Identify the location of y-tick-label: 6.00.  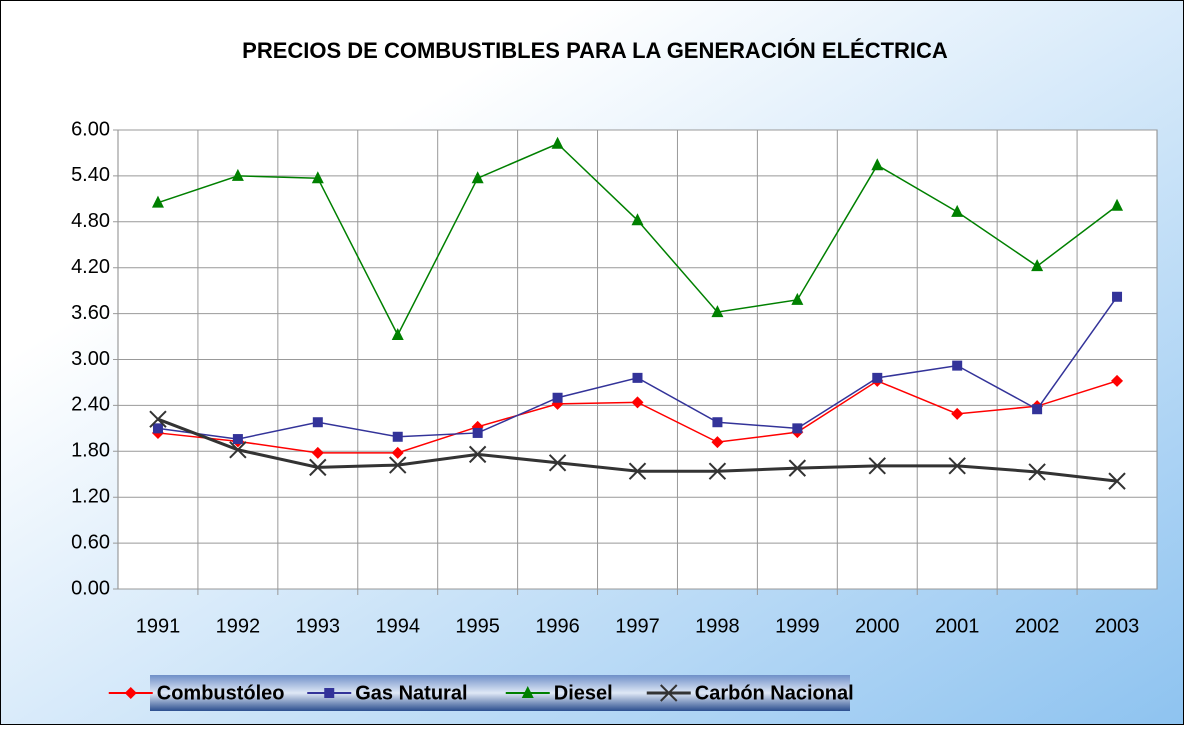
(90, 129).